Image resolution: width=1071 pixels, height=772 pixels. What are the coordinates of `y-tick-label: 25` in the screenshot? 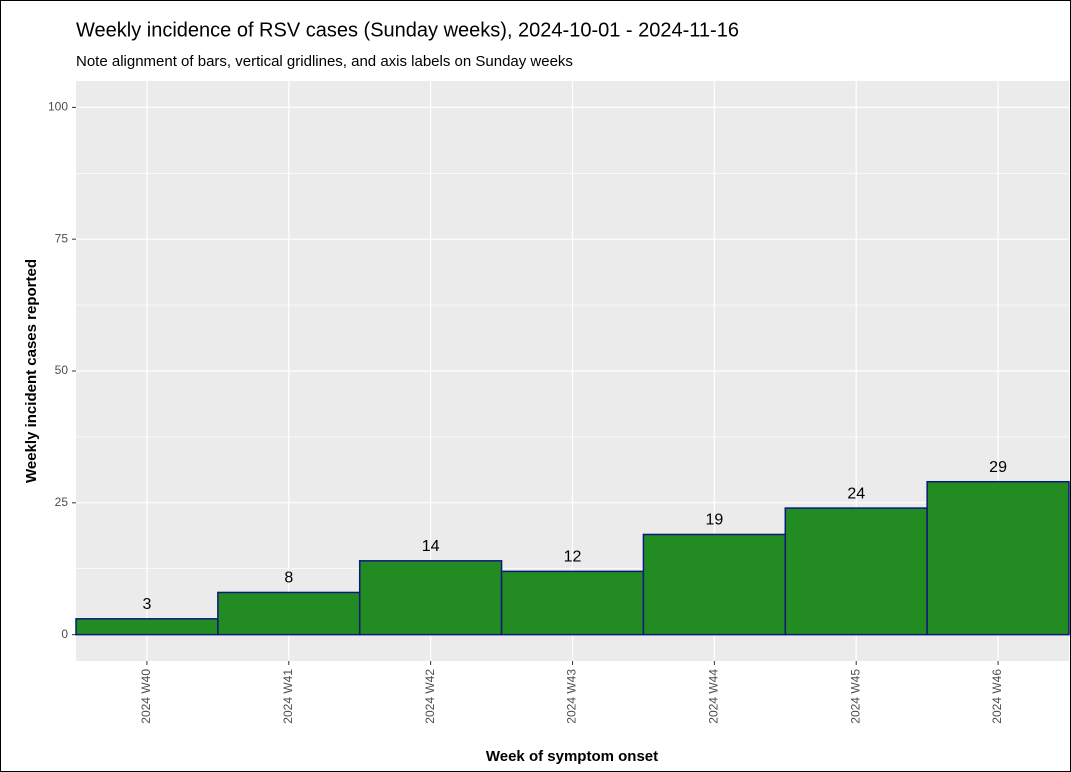 It's located at (62, 502).